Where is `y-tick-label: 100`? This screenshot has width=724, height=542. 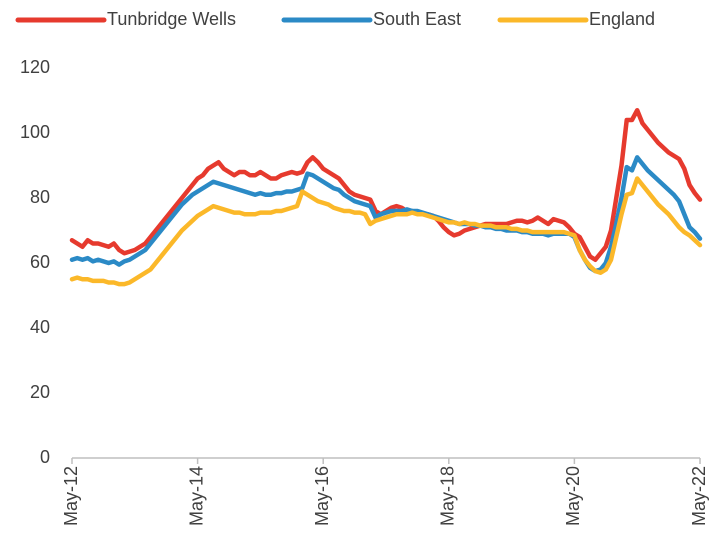 y-tick-label: 100 is located at coordinates (35, 132).